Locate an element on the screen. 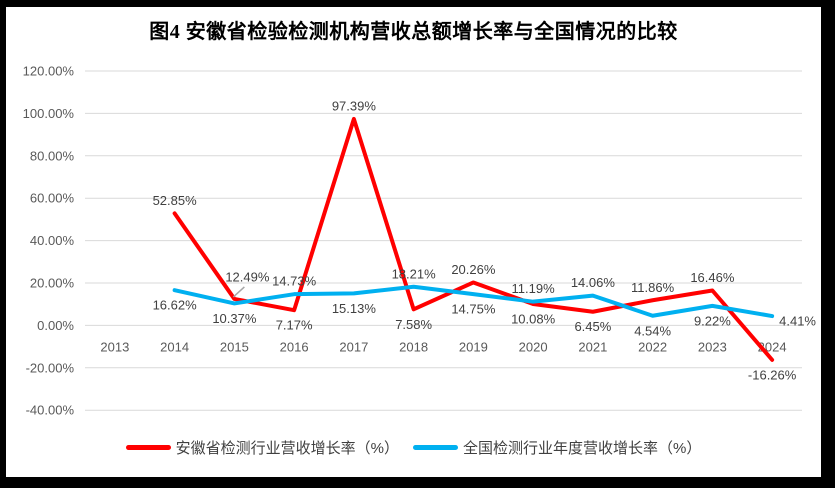 The image size is (835, 488). y-axis-tick-label: 20.00% is located at coordinates (52, 283).